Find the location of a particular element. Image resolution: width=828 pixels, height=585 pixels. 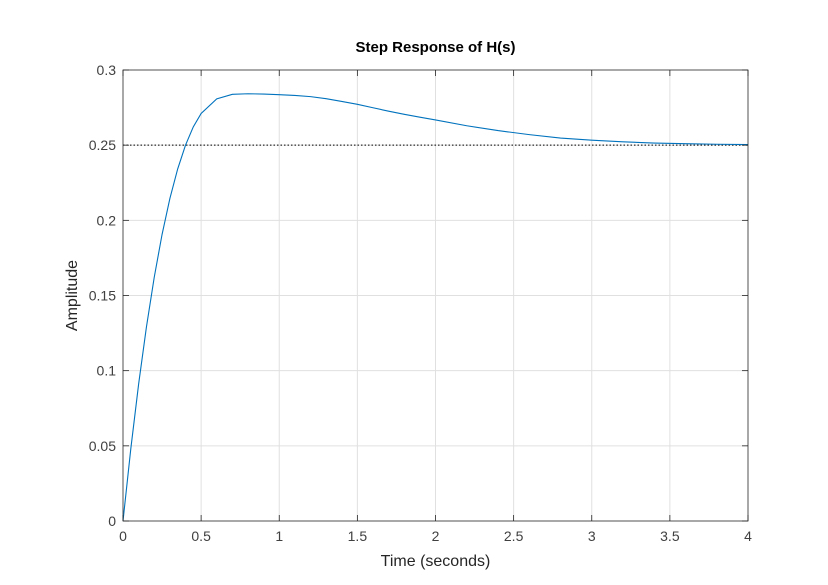

y-tick-label: 0.05 is located at coordinates (102, 446).